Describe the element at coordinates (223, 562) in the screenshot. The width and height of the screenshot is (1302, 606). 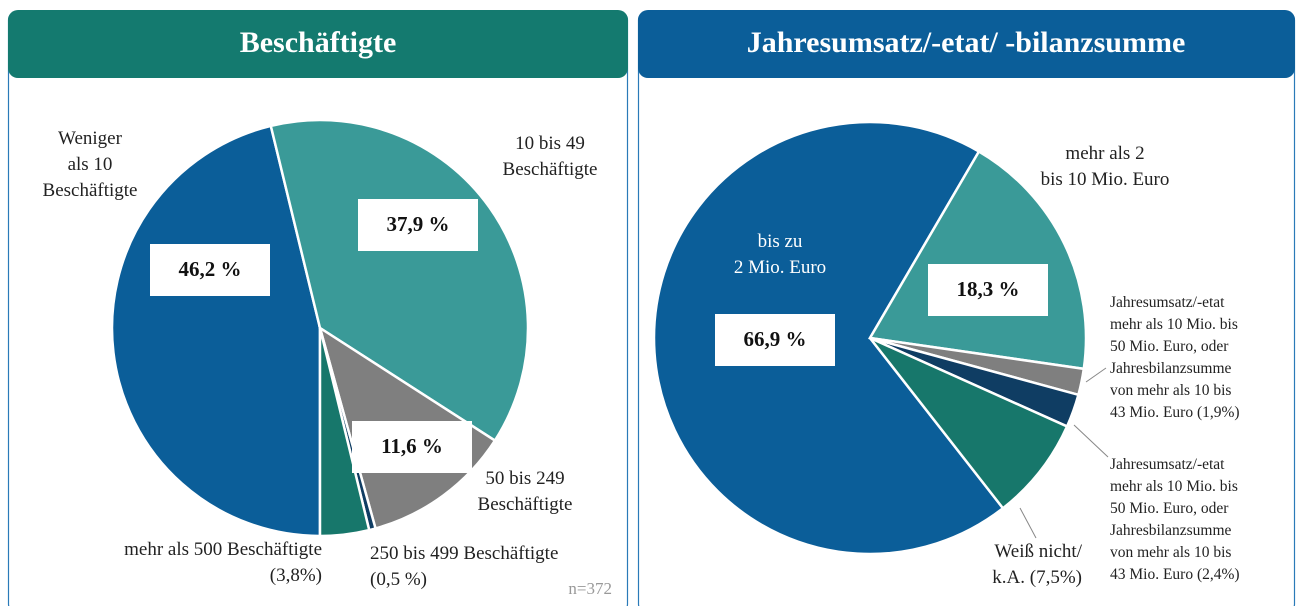
I see `category-label: mehr als 500 Beschäftigte (3,8%)` at that location.